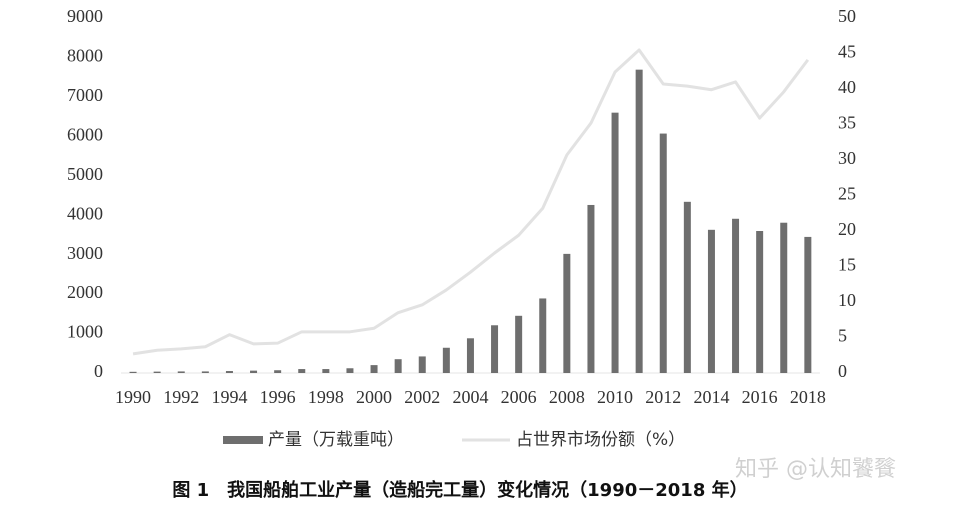 The height and width of the screenshot is (514, 972). Describe the element at coordinates (847, 158) in the screenshot. I see `y2-tick-label: 30` at that location.